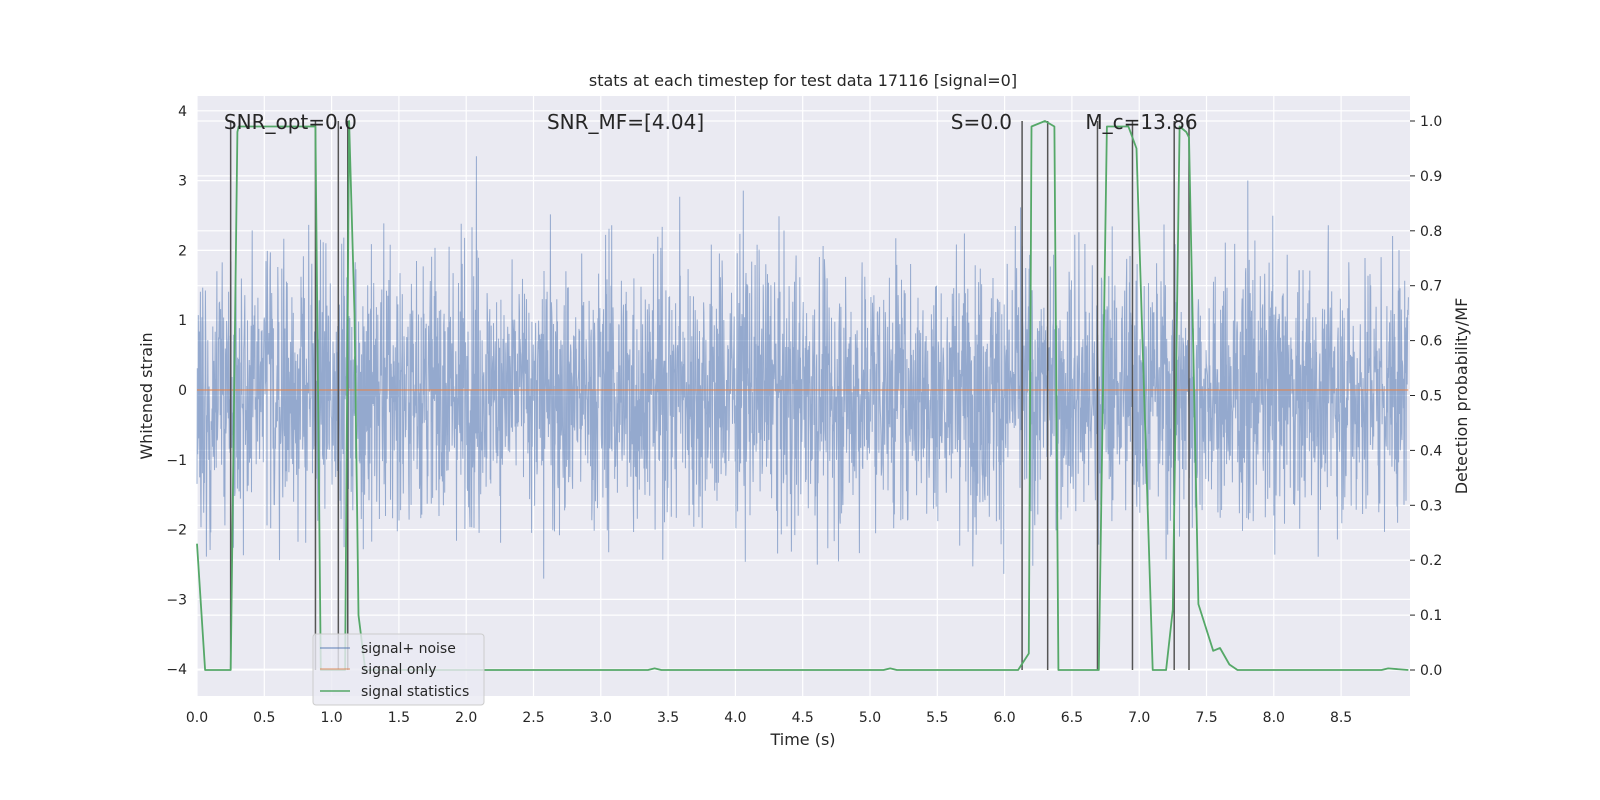 The height and width of the screenshot is (800, 1600). What do you see at coordinates (1431, 232) in the screenshot?
I see `y2-tick-label: 0.8` at bounding box center [1431, 232].